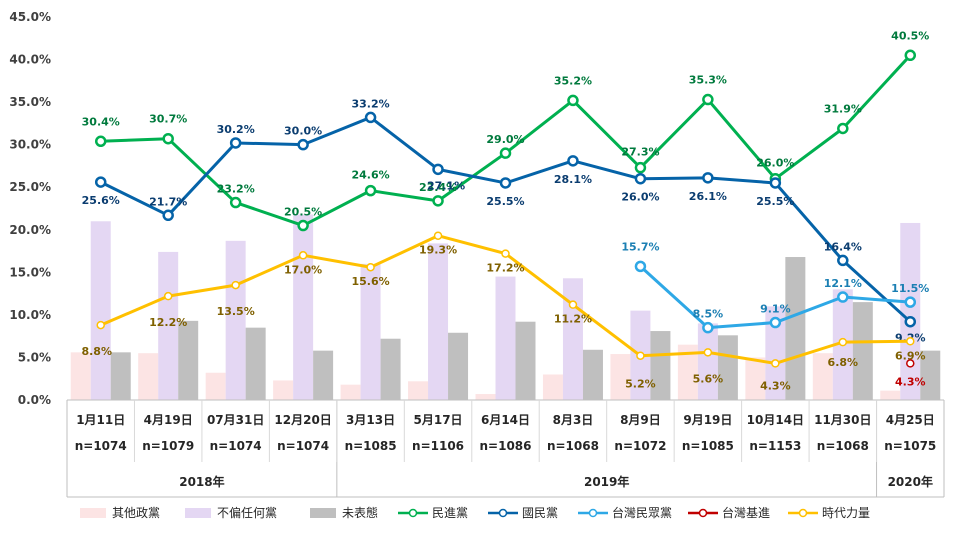  What do you see at coordinates (247, 512) in the screenshot?
I see `legend-label: 不偏任何黨` at bounding box center [247, 512].